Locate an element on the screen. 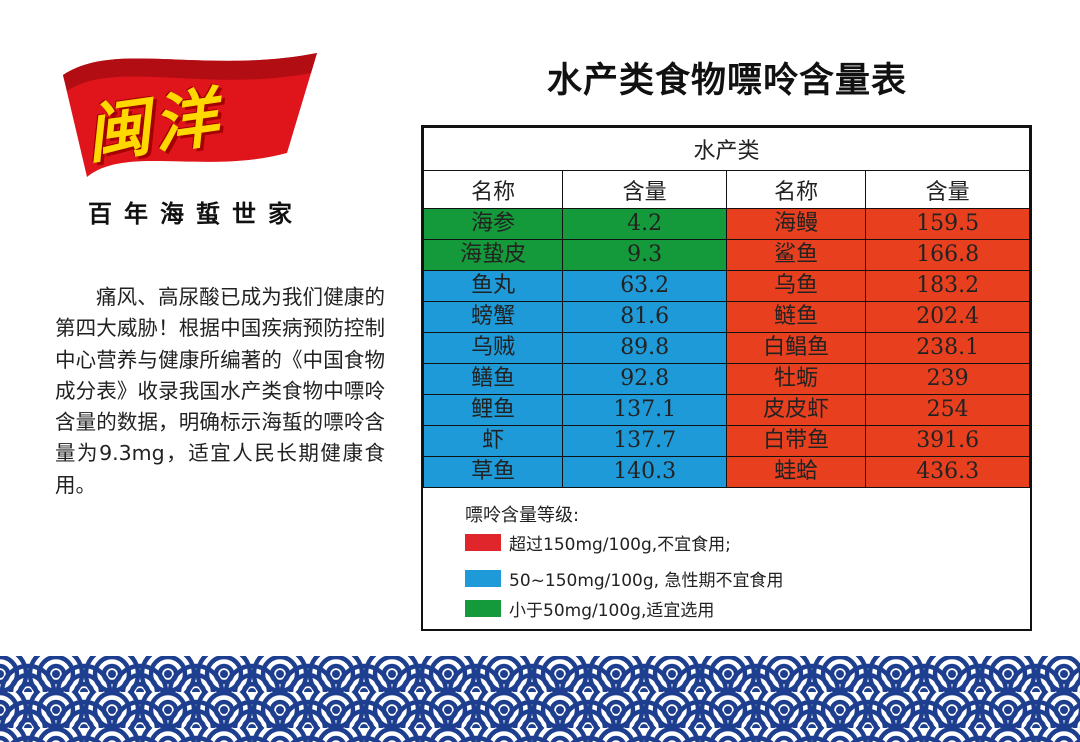  table-row: 鱼丸 63.2 乌鱼 183.2 is located at coordinates (726, 286).